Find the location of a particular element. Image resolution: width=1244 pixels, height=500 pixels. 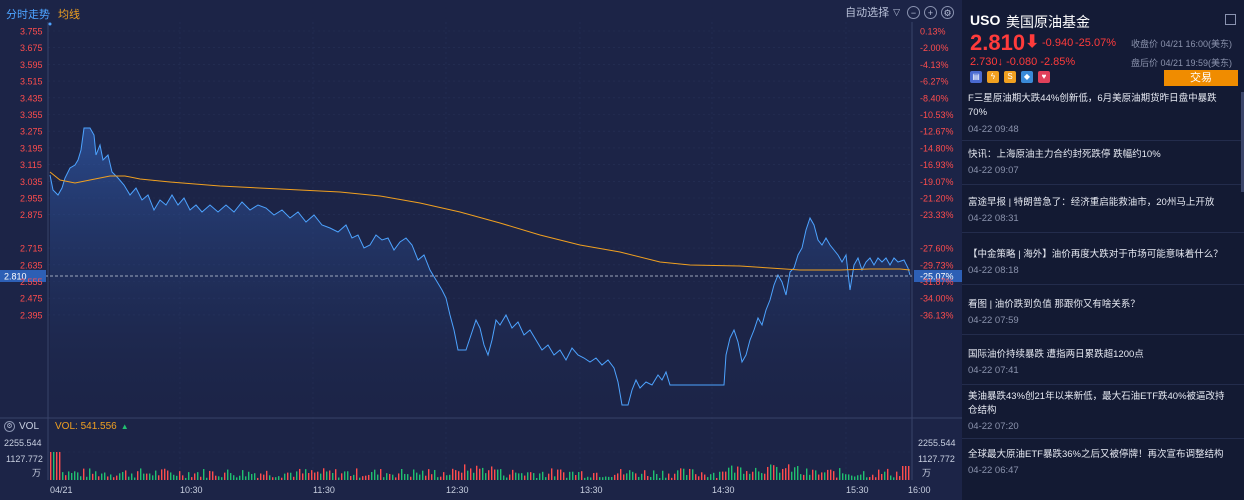

tab-intraday: 分时走势 is located at coordinates (28, 15).